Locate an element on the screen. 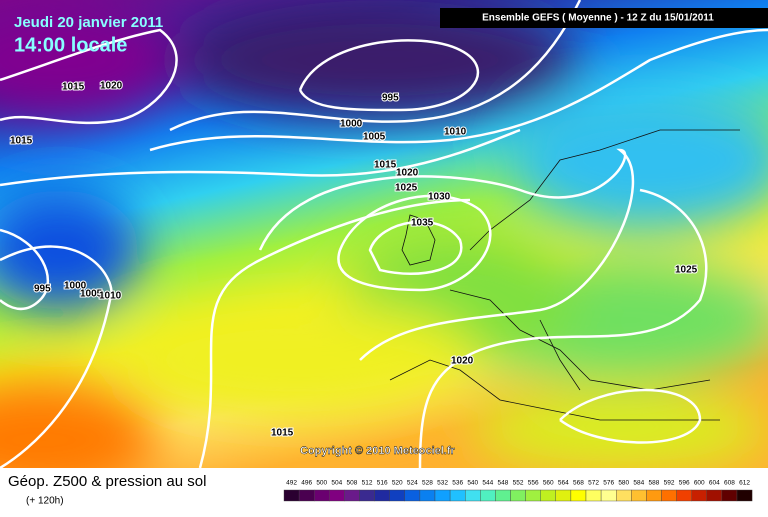 Image resolution: width=768 pixels, height=517 pixels. colorbar-tick-label: 524 is located at coordinates (412, 483).